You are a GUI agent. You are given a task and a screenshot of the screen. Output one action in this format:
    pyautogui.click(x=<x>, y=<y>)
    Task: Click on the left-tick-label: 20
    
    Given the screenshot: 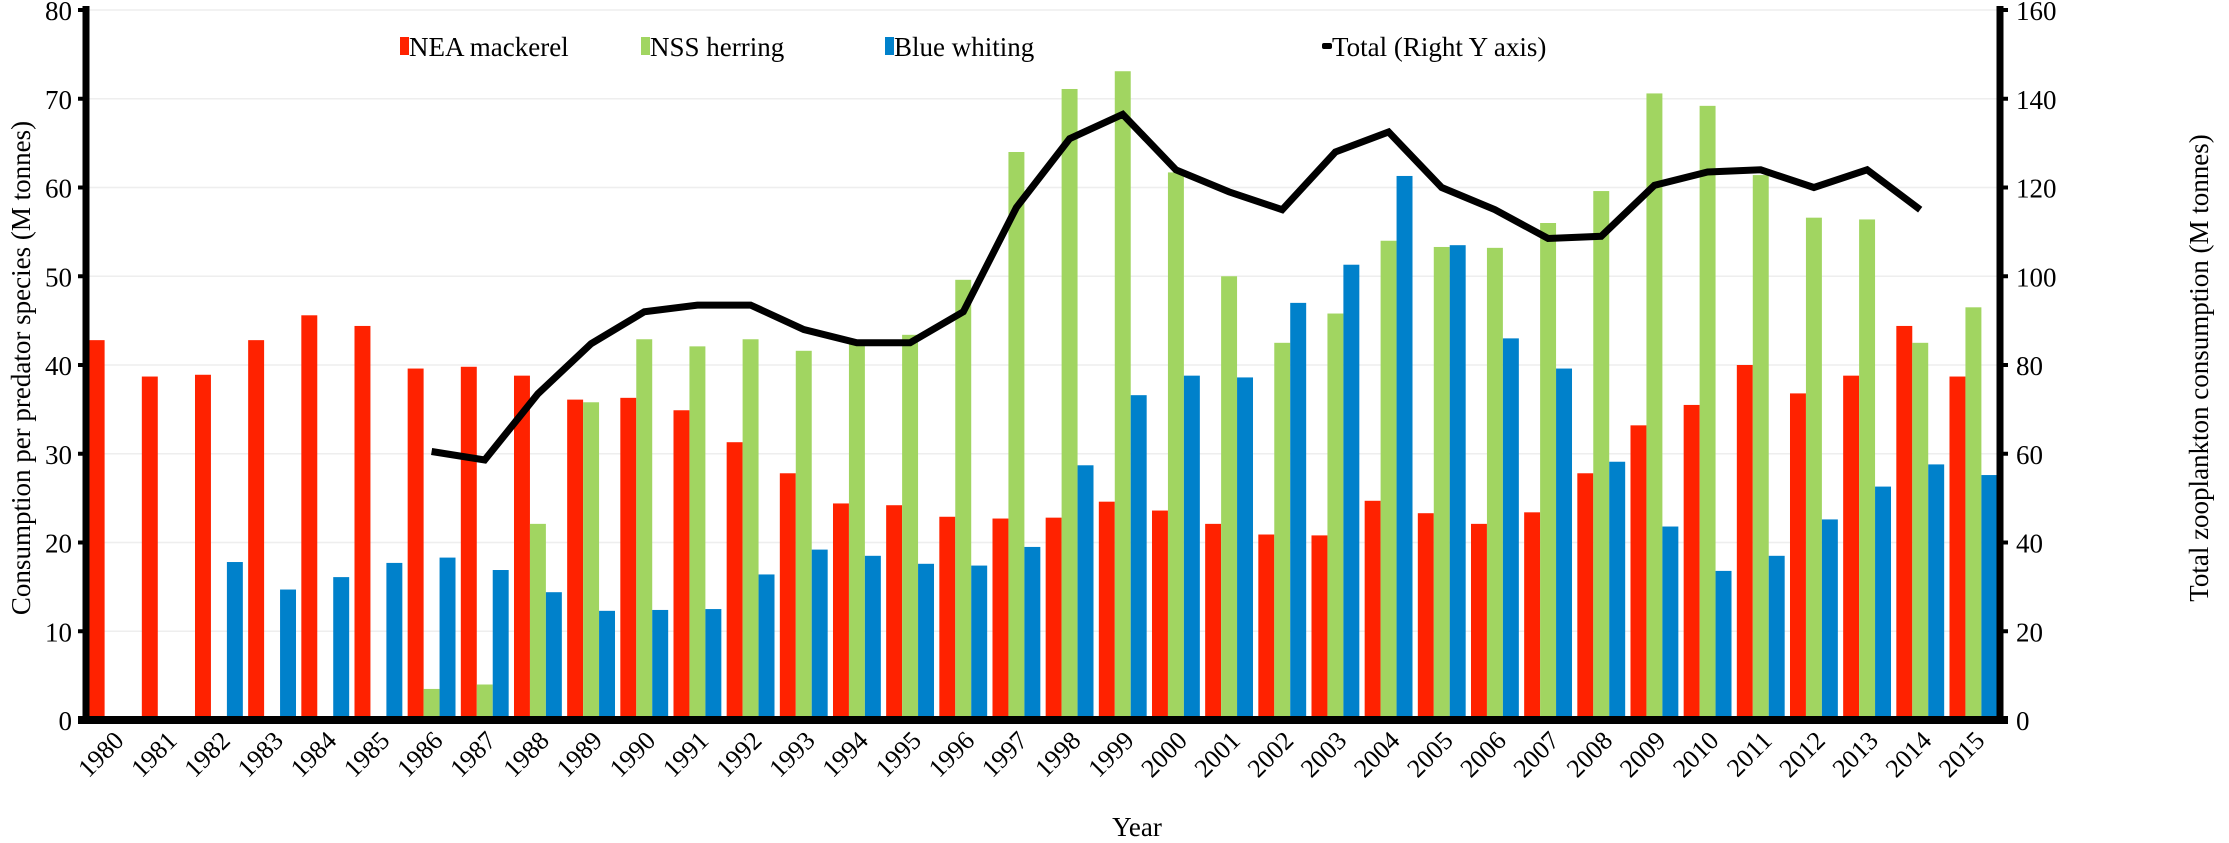 What is the action you would take?
    pyautogui.click(x=58, y=544)
    